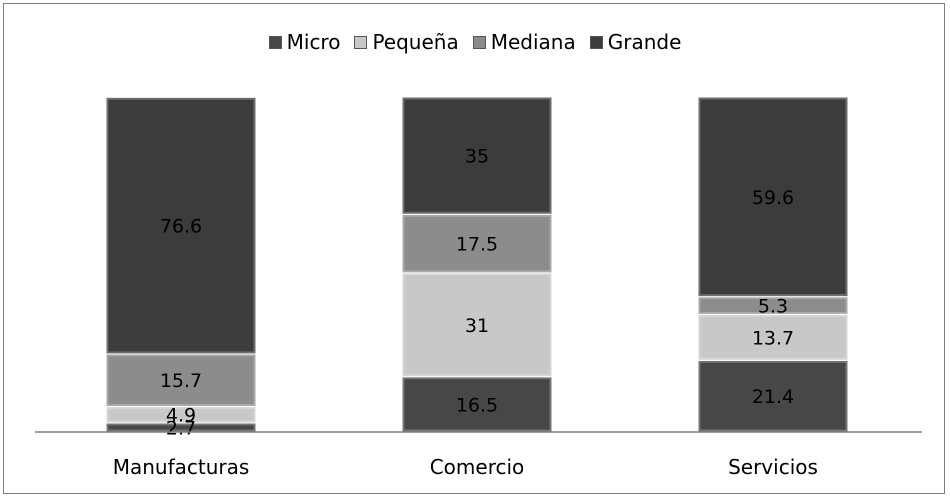  Describe the element at coordinates (313, 42) in the screenshot. I see `legend-label-micro: Micro` at that location.